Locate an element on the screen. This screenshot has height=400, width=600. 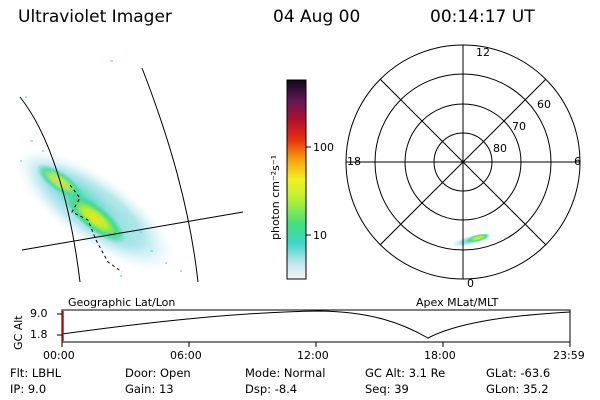
lat-label-60: 60 is located at coordinates (544, 104).